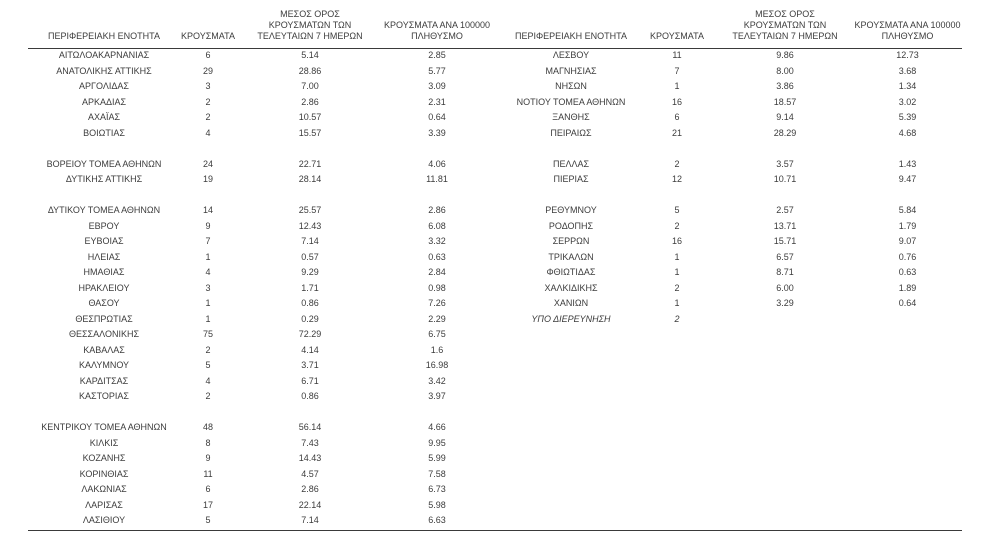 This screenshot has height=537, width=987. What do you see at coordinates (437, 210) in the screenshot?
I see `cell-per100k: 2.86` at bounding box center [437, 210].